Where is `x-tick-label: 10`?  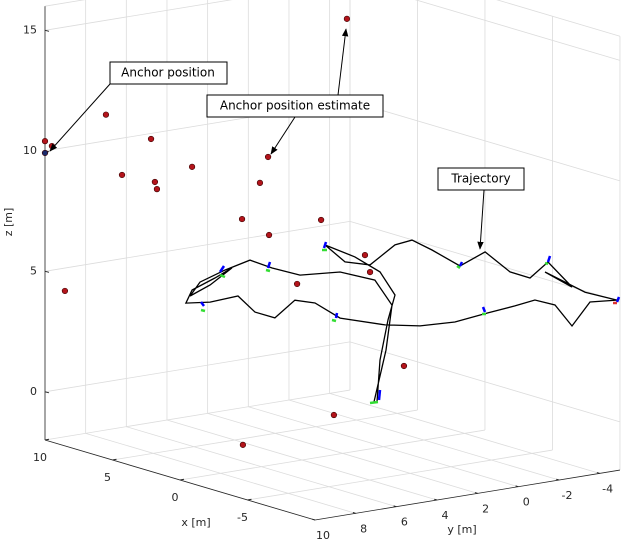
x-tick-label: 10 is located at coordinates (40, 457).